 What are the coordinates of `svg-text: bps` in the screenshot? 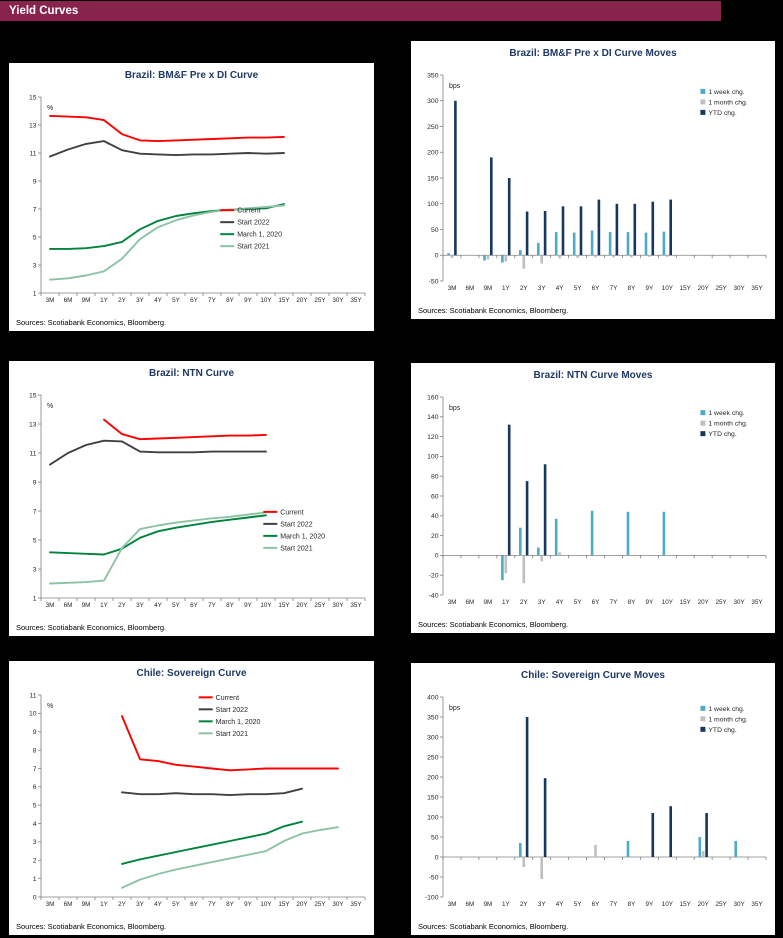 It's located at (455, 708).